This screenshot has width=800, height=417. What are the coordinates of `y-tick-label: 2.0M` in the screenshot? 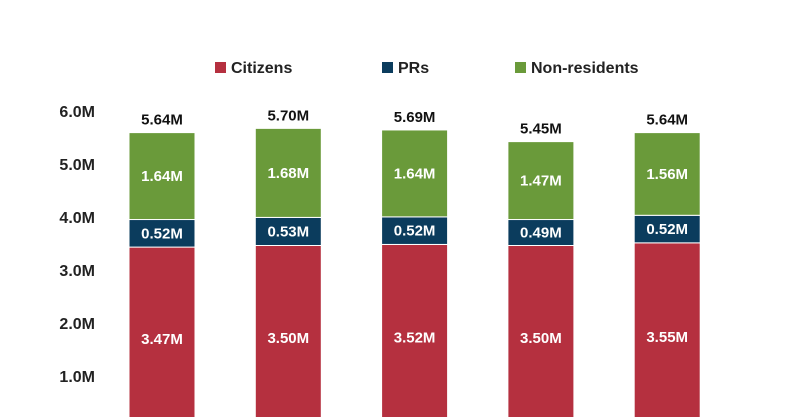 It's located at (77, 324).